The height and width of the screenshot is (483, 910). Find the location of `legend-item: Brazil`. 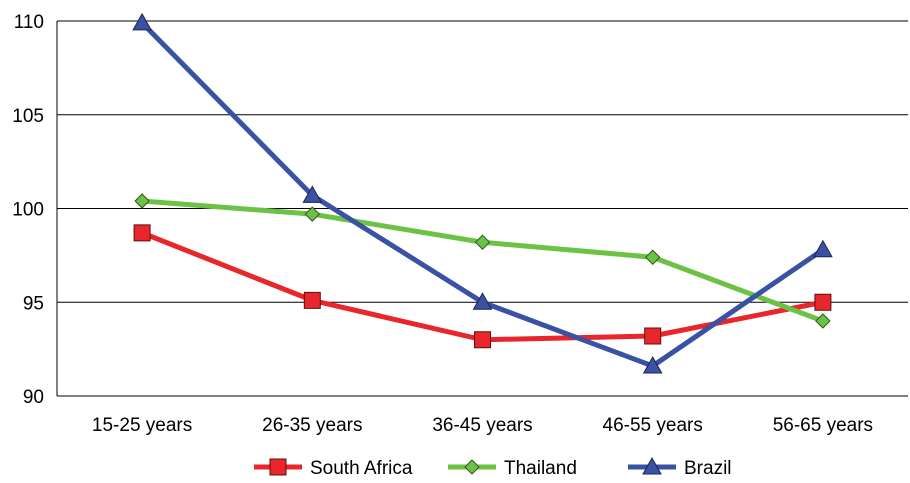

legend-item: Brazil is located at coordinates (680, 468).